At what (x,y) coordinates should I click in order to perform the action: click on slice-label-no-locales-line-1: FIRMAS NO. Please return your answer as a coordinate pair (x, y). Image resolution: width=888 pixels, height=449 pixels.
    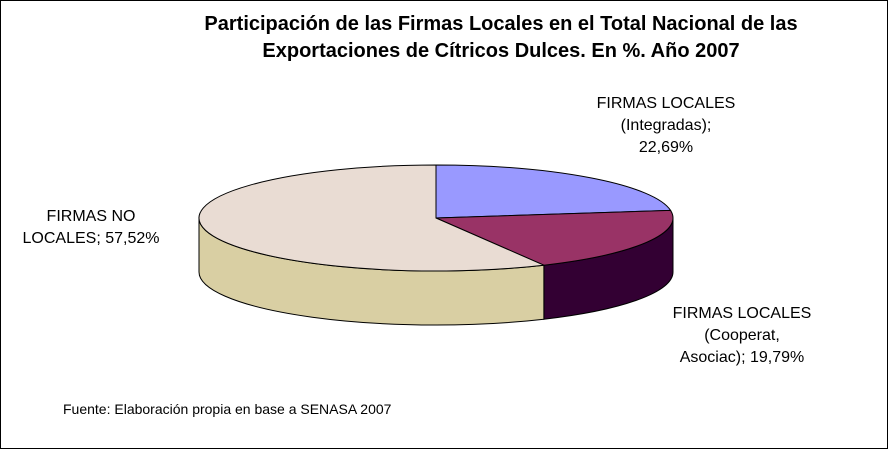
    Looking at the image, I should click on (91, 216).